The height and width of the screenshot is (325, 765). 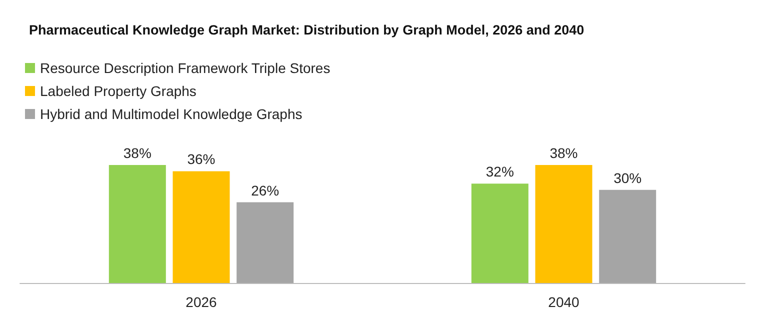 I want to click on data-label: 36%, so click(x=201, y=159).